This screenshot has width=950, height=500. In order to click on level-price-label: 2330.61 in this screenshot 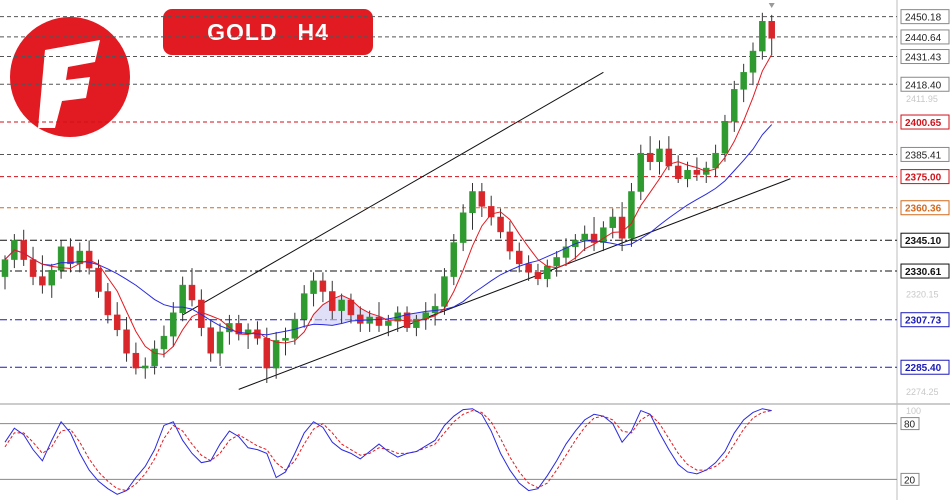, I will do `click(923, 272)`.